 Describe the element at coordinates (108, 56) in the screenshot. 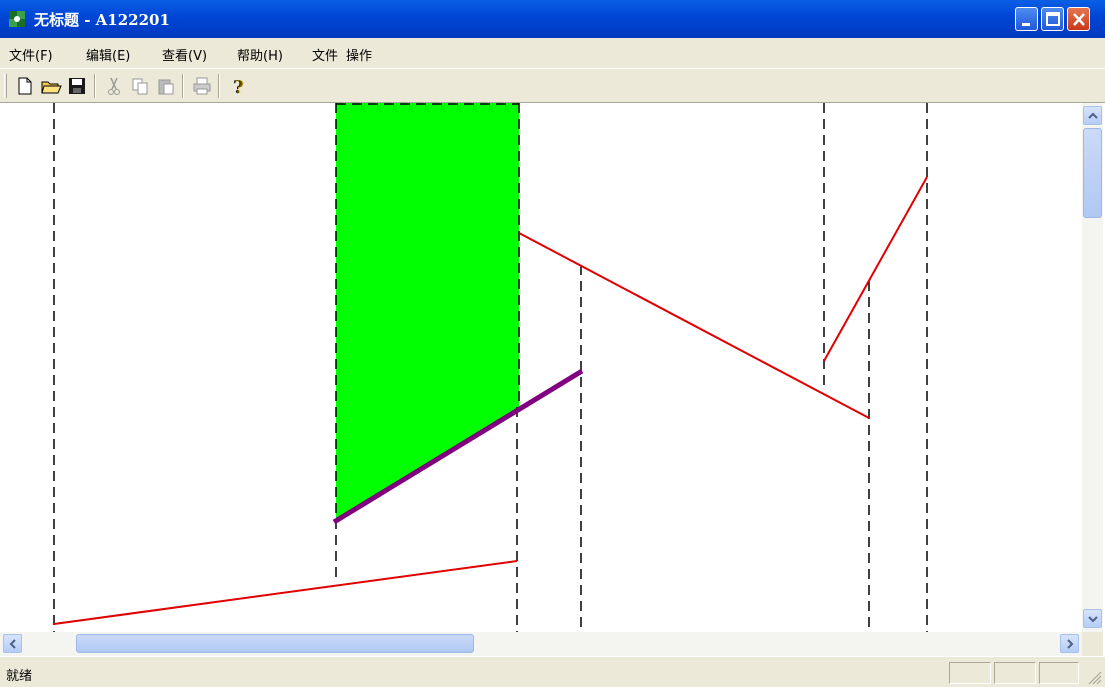

I see `menu-edit: 编辑(E)` at that location.